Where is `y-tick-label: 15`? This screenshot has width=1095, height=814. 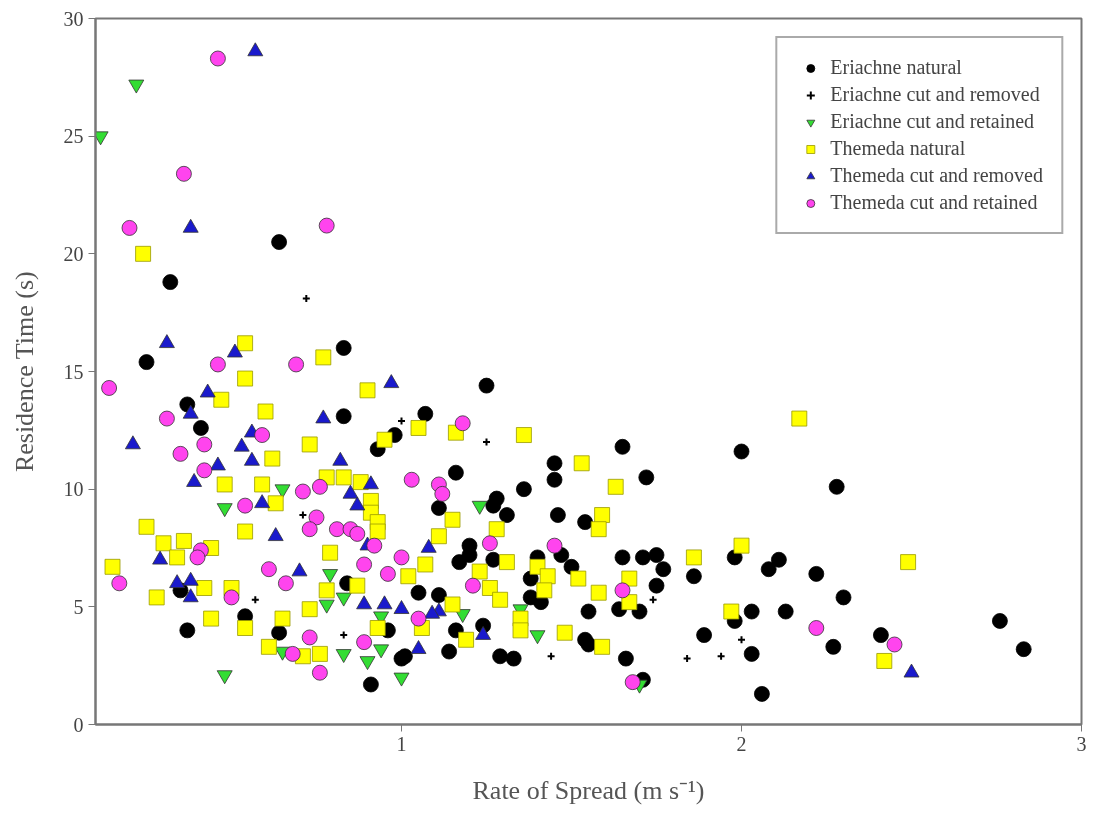
y-tick-label: 15 is located at coordinates (73, 371).